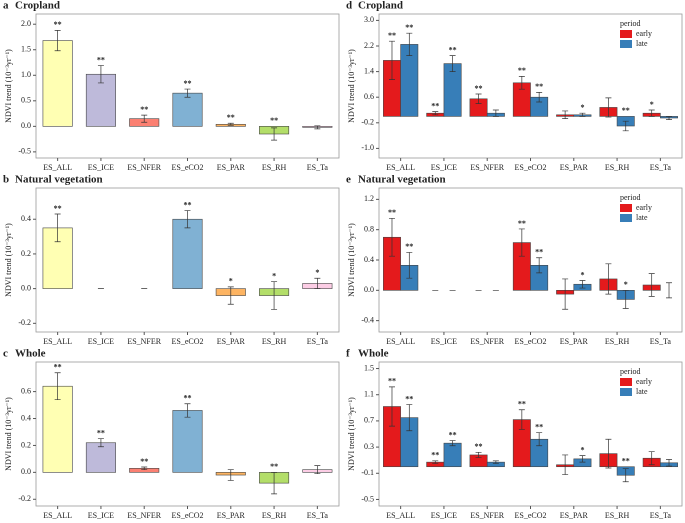  I want to click on panel-title: Whole, so click(30, 354).